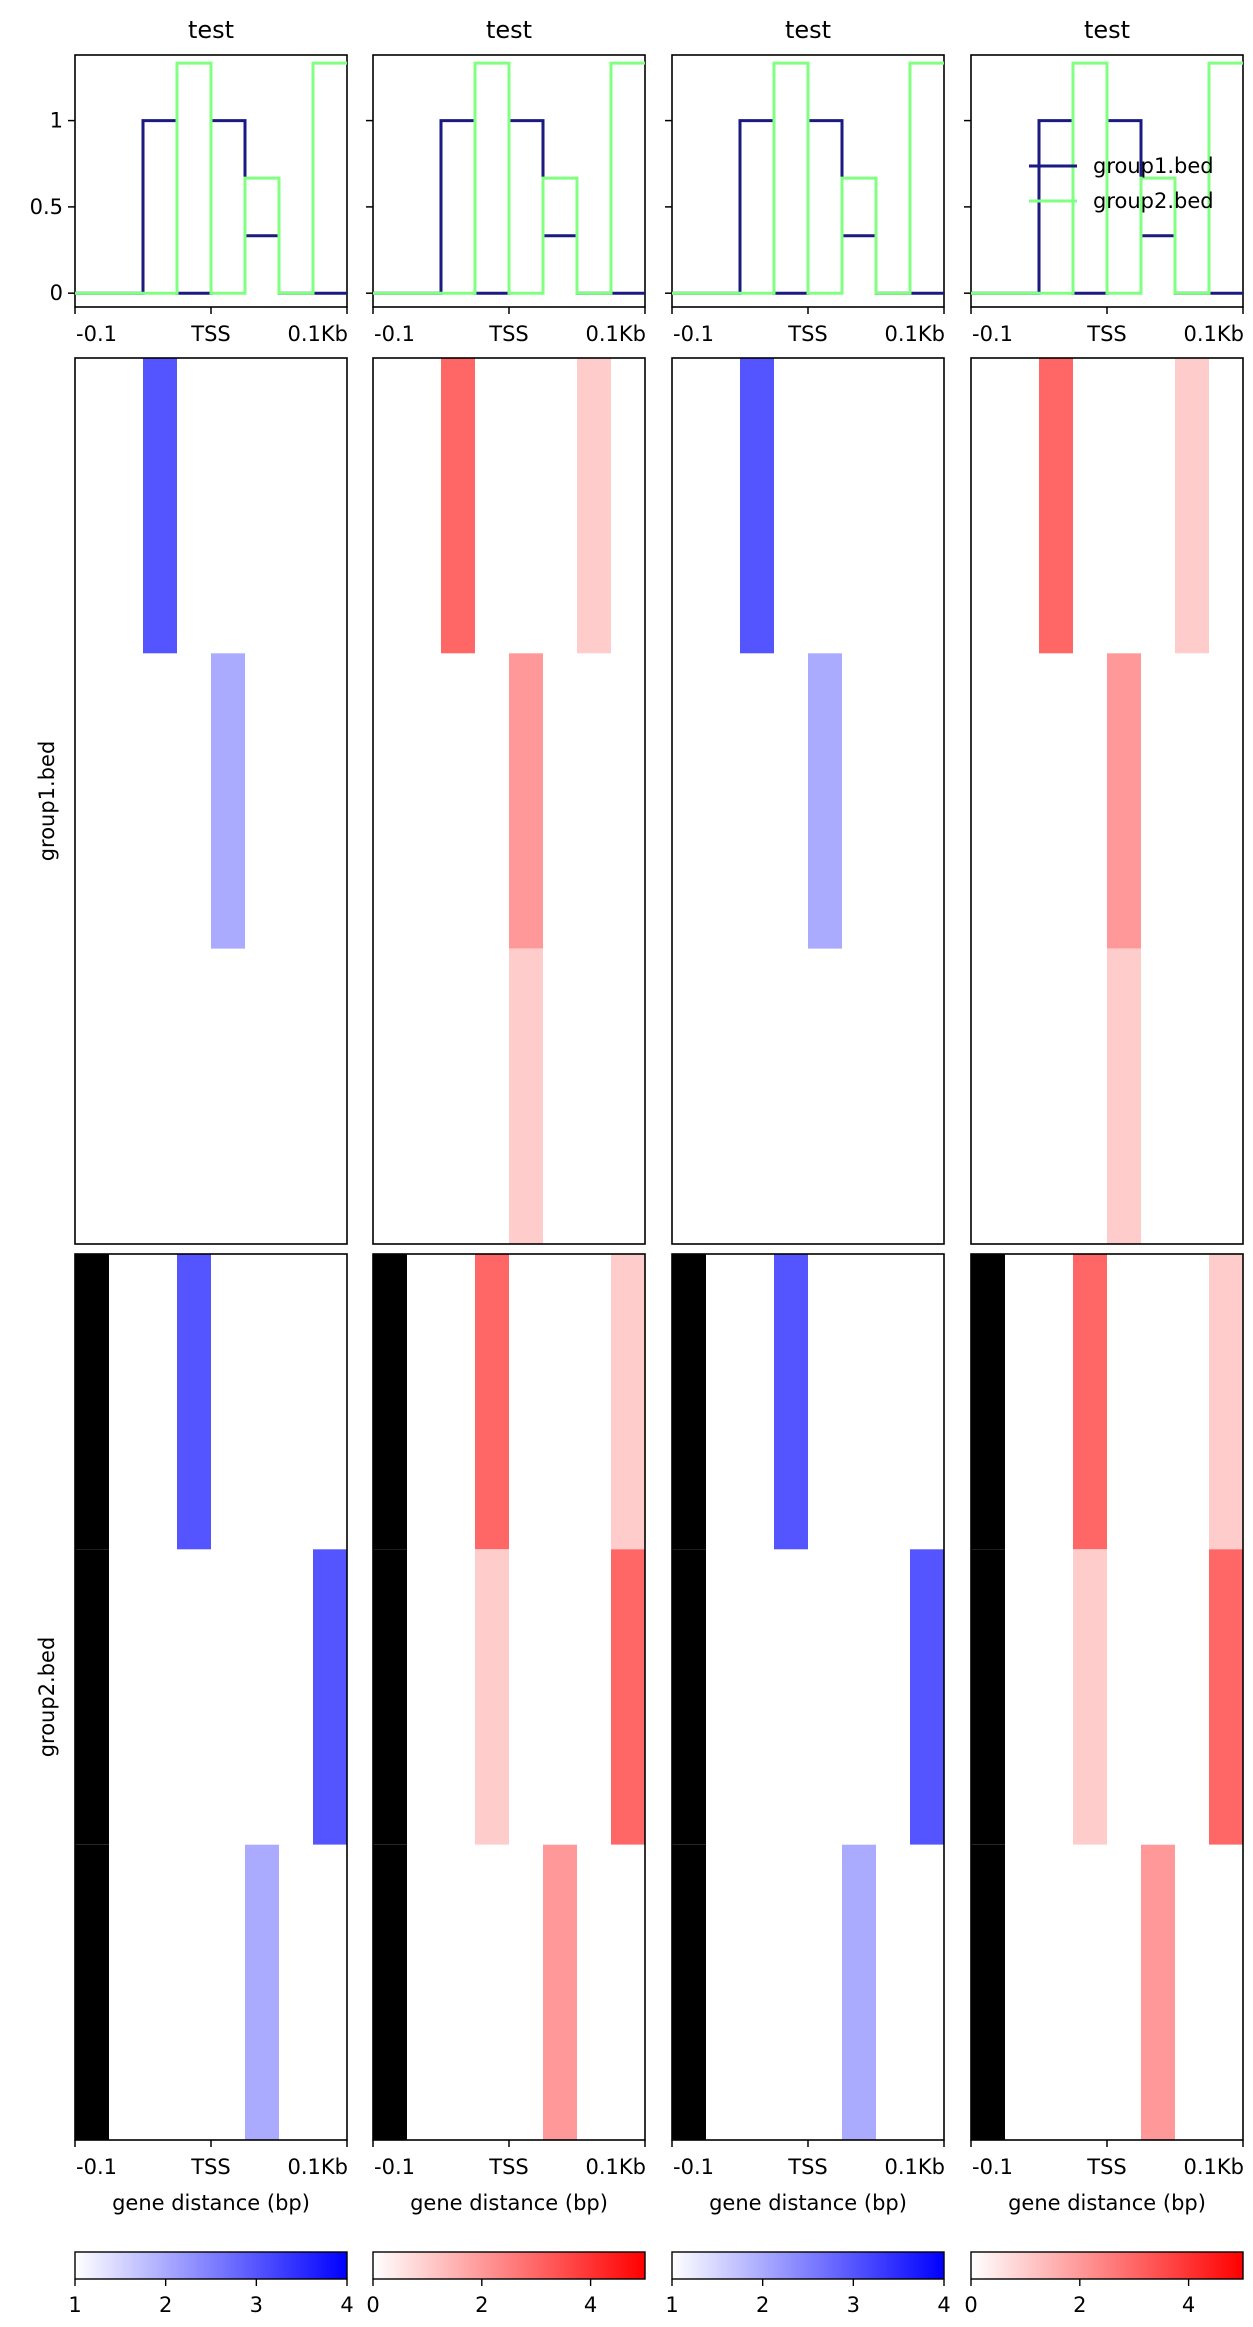  I want to click on legend-label: group1.bed, so click(1153, 166).